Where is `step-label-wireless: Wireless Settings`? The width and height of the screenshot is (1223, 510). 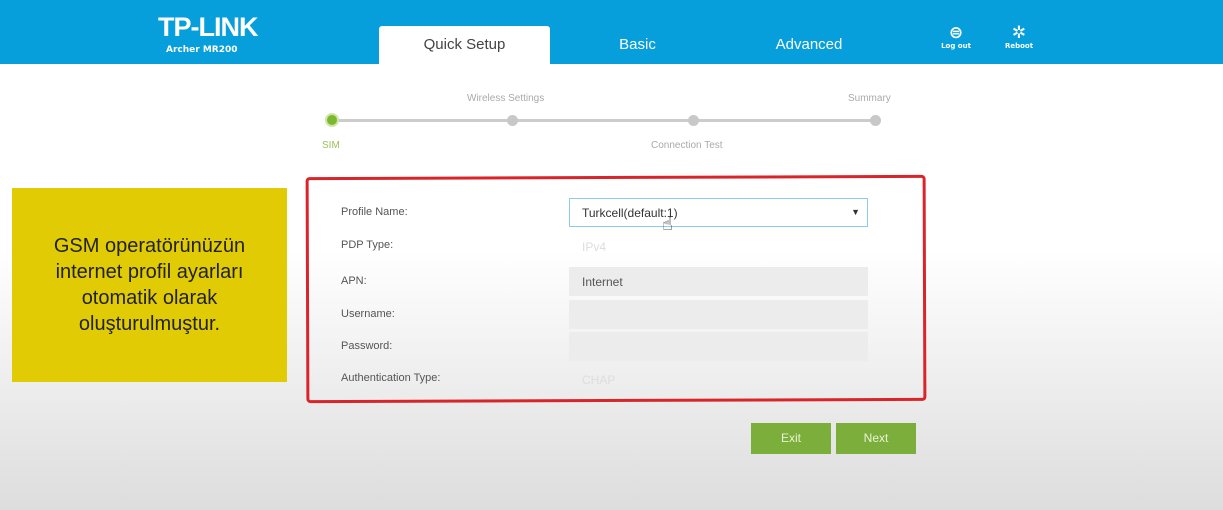 step-label-wireless: Wireless Settings is located at coordinates (506, 98).